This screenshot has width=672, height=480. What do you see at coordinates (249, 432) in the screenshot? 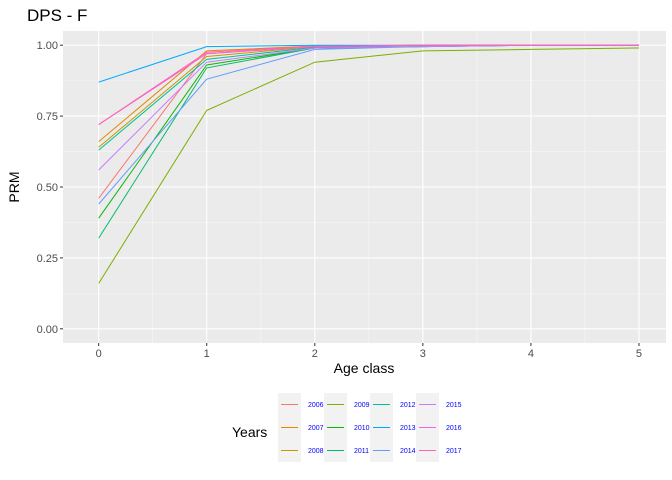
I see `legend-title: Years` at bounding box center [249, 432].